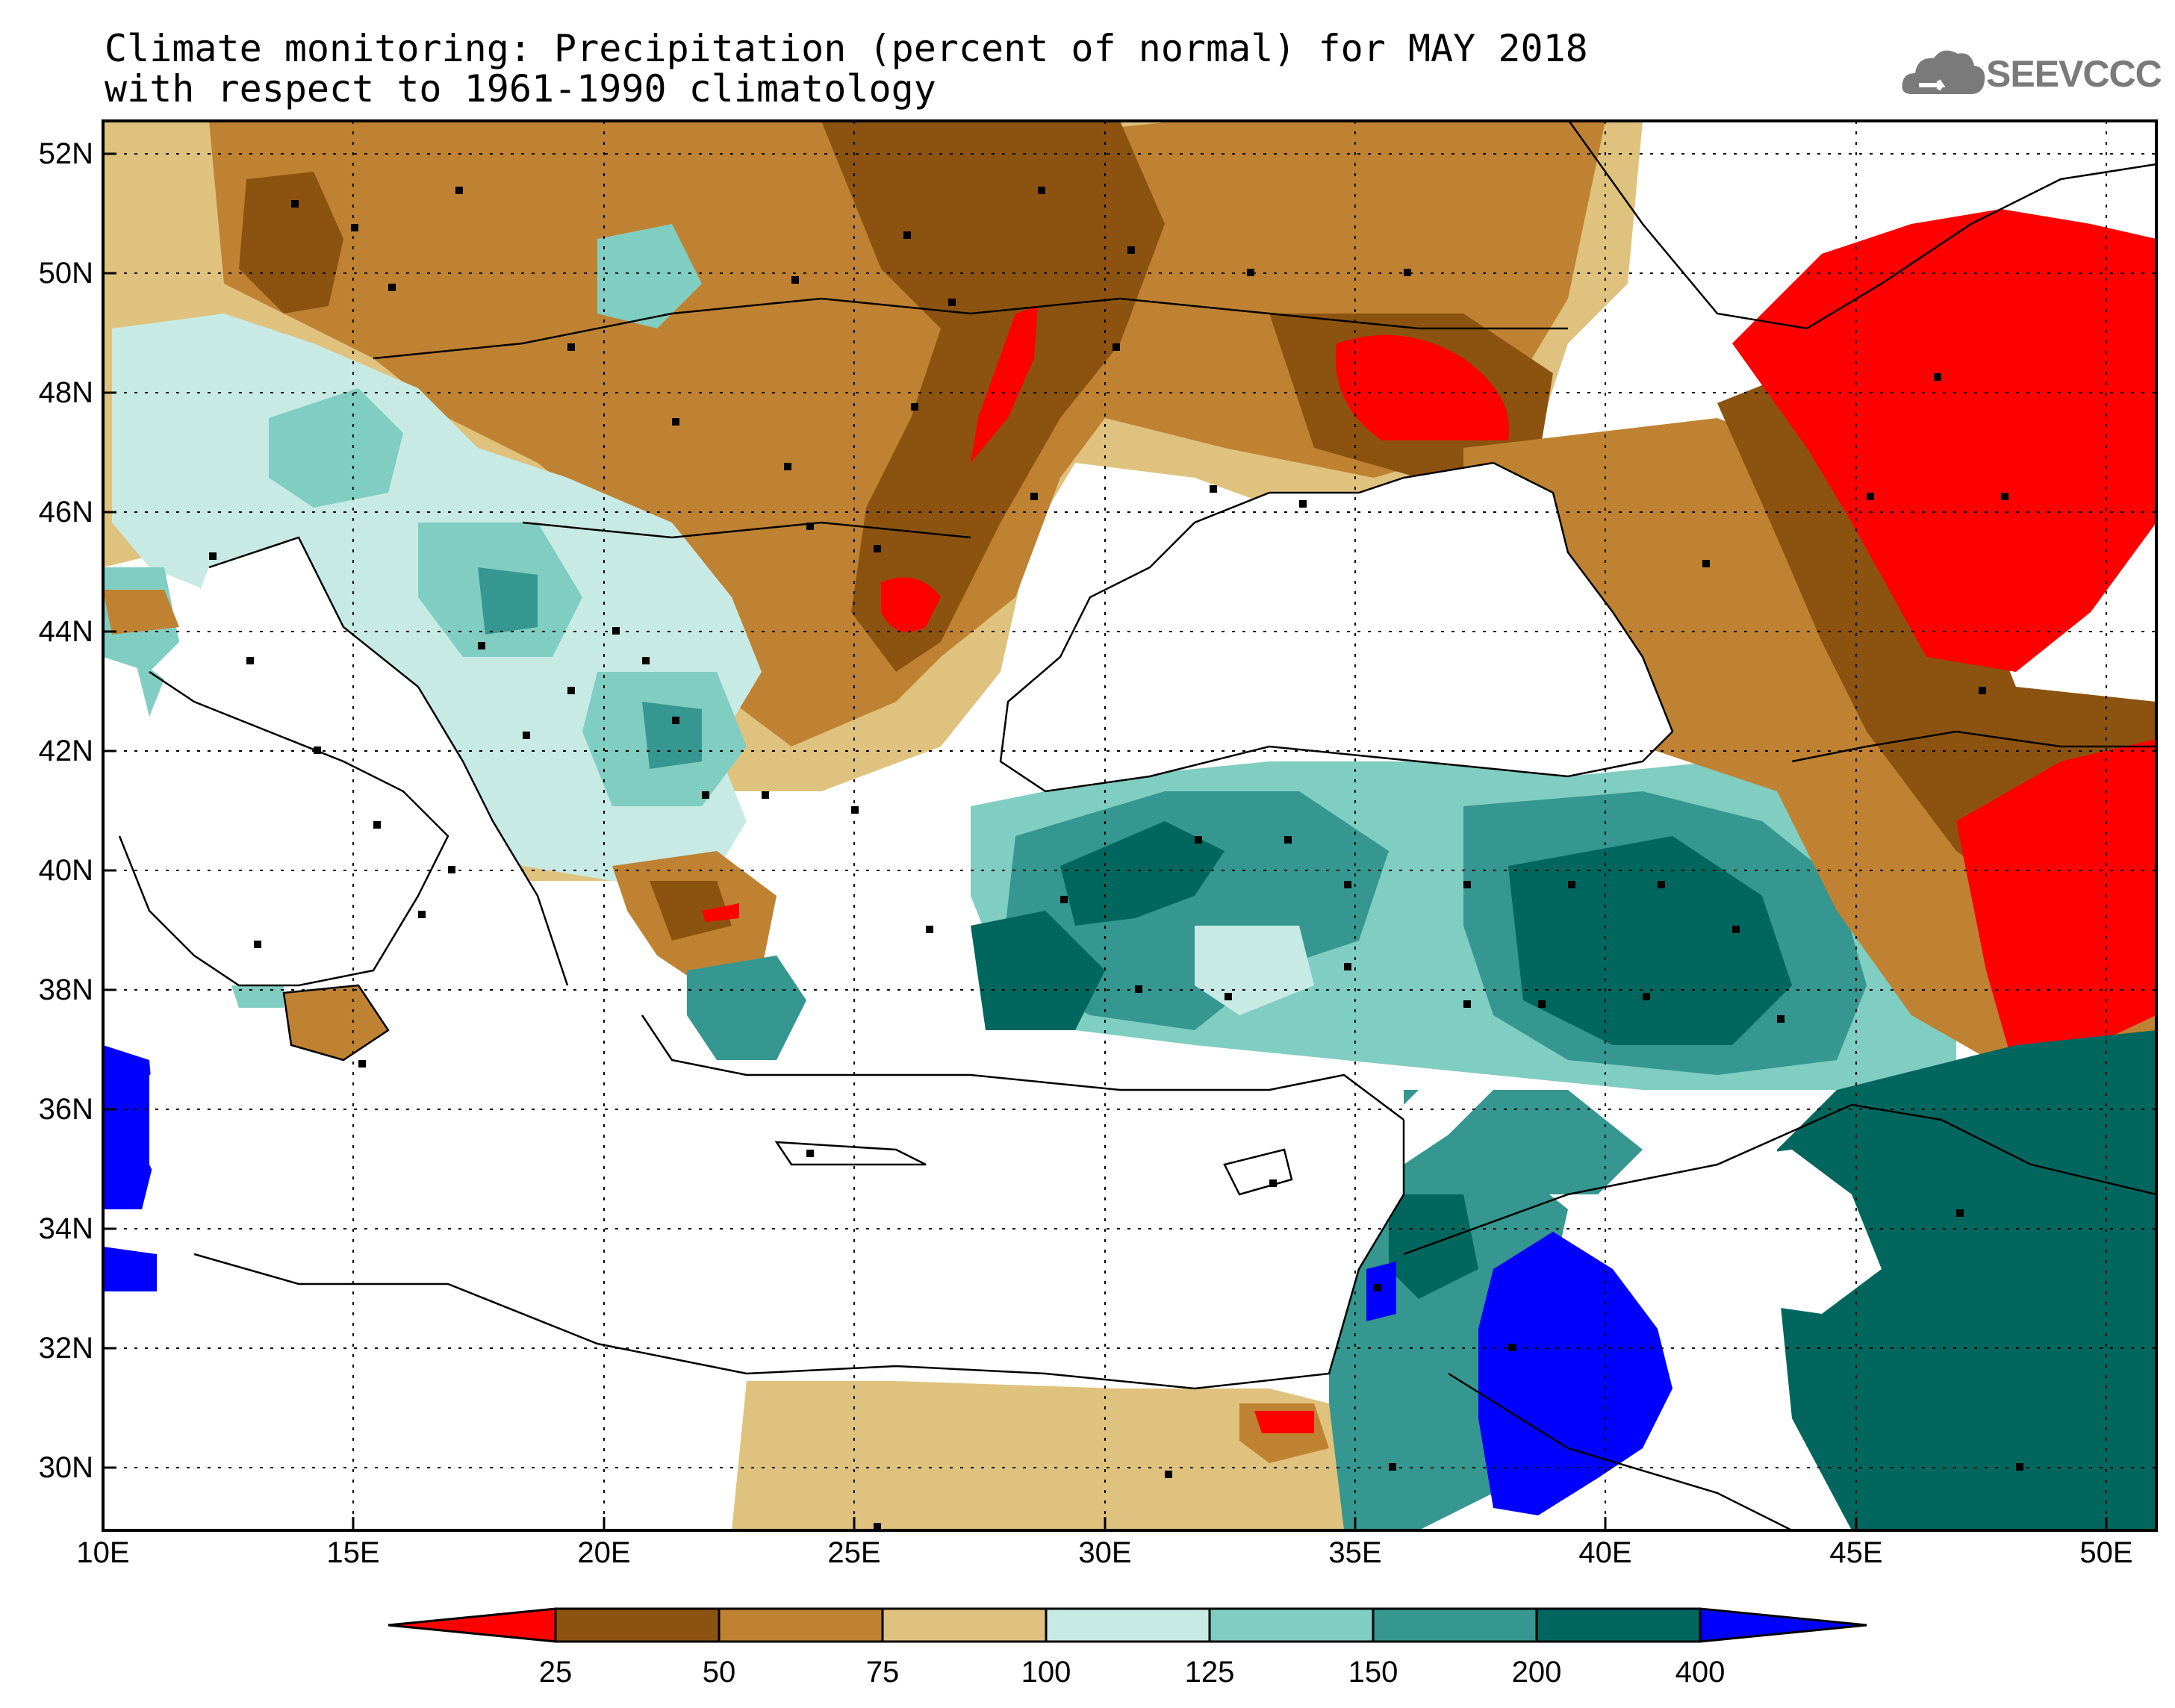 This screenshot has width=2175, height=1708. I want to click on colorbar, so click(1127, 1625).